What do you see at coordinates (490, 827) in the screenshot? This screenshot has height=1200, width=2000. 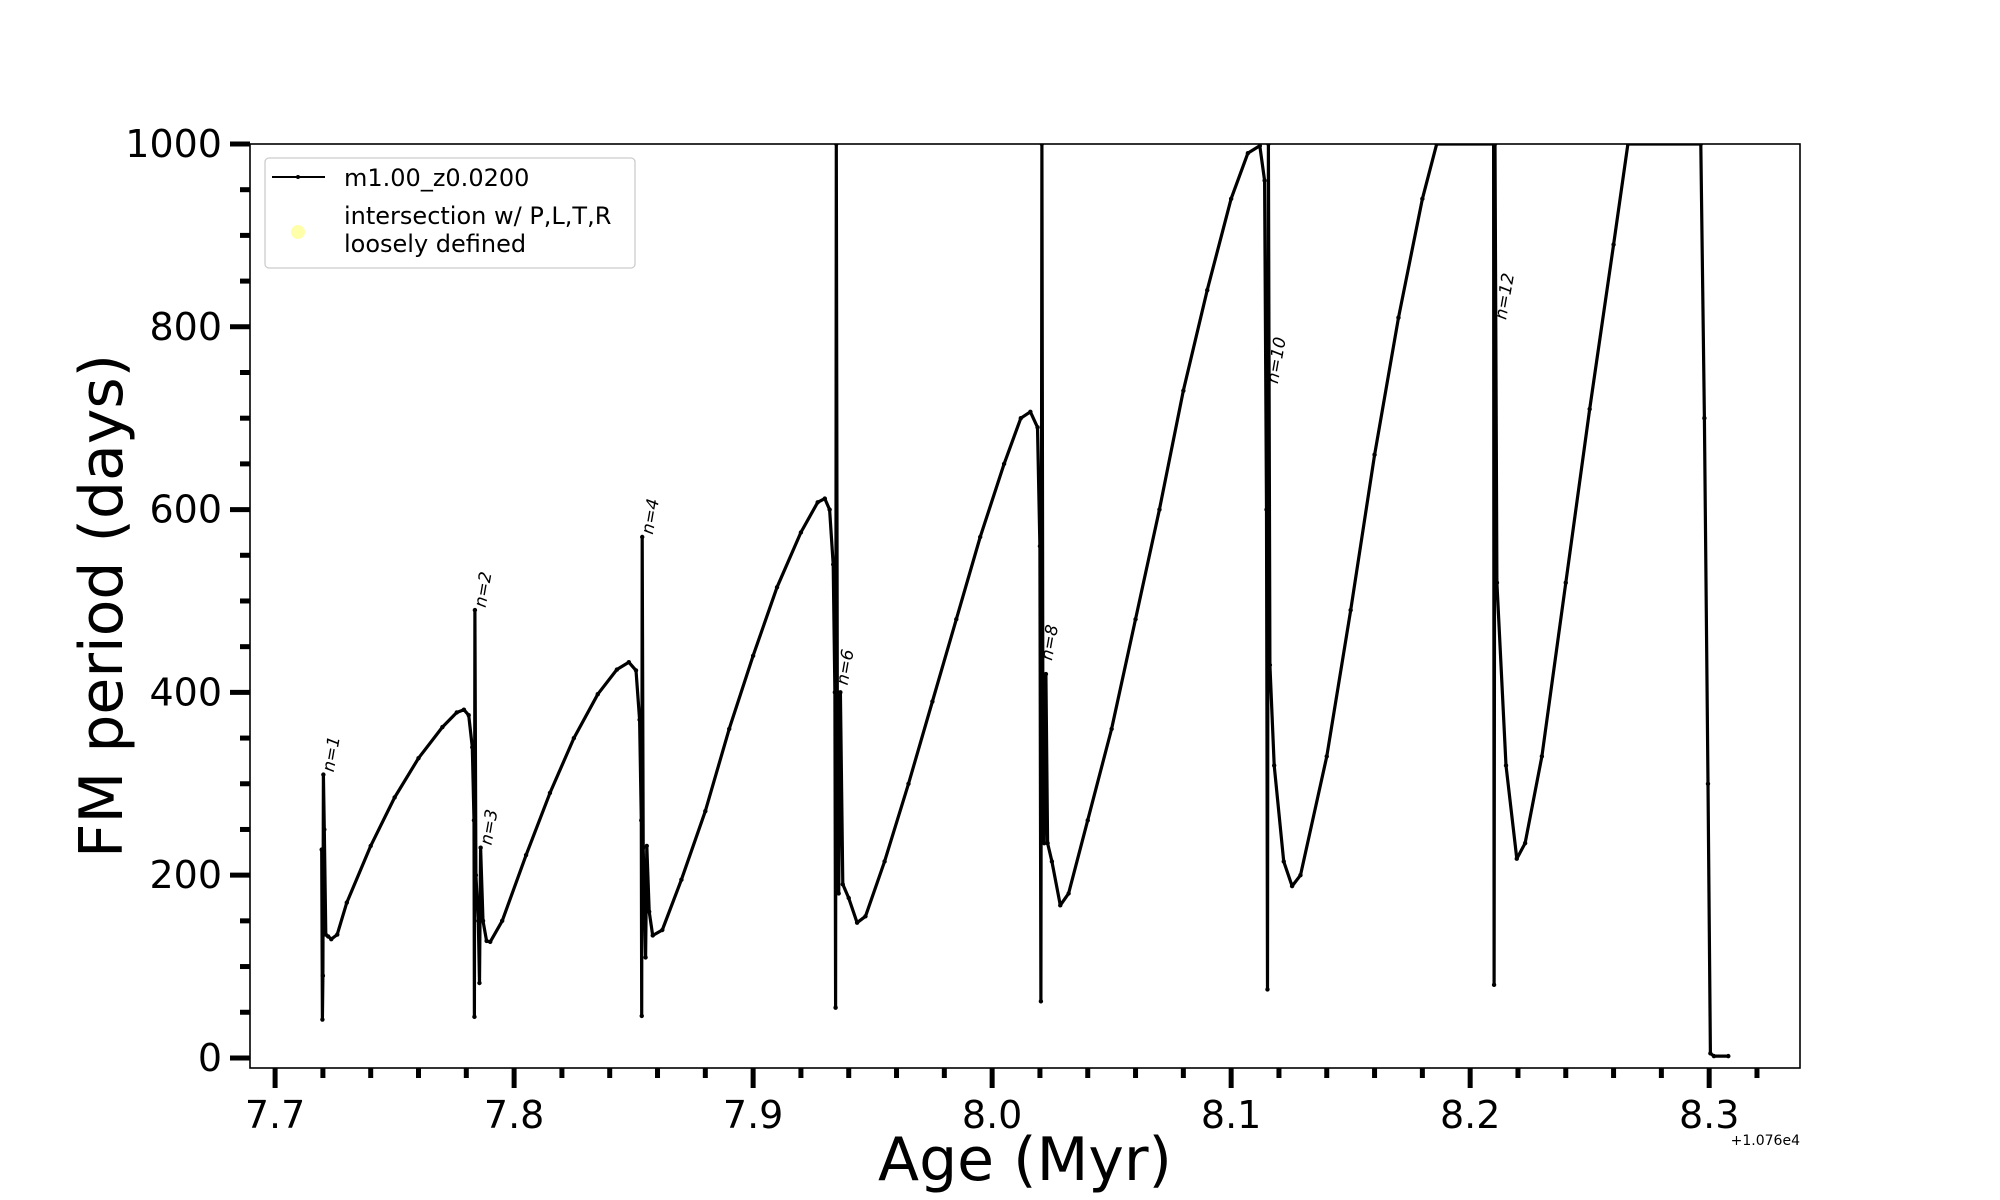 I see `annotation-label: n=3` at bounding box center [490, 827].